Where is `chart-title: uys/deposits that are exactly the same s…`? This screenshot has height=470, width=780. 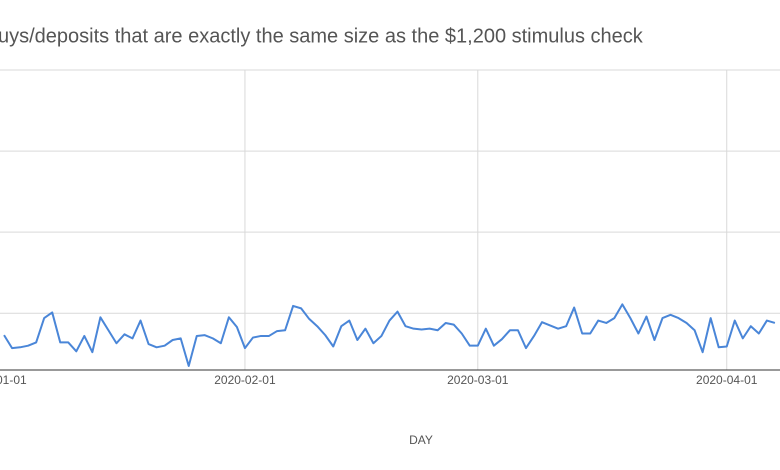
chart-title: uys/deposits that are exactly the same s… is located at coordinates (322, 36).